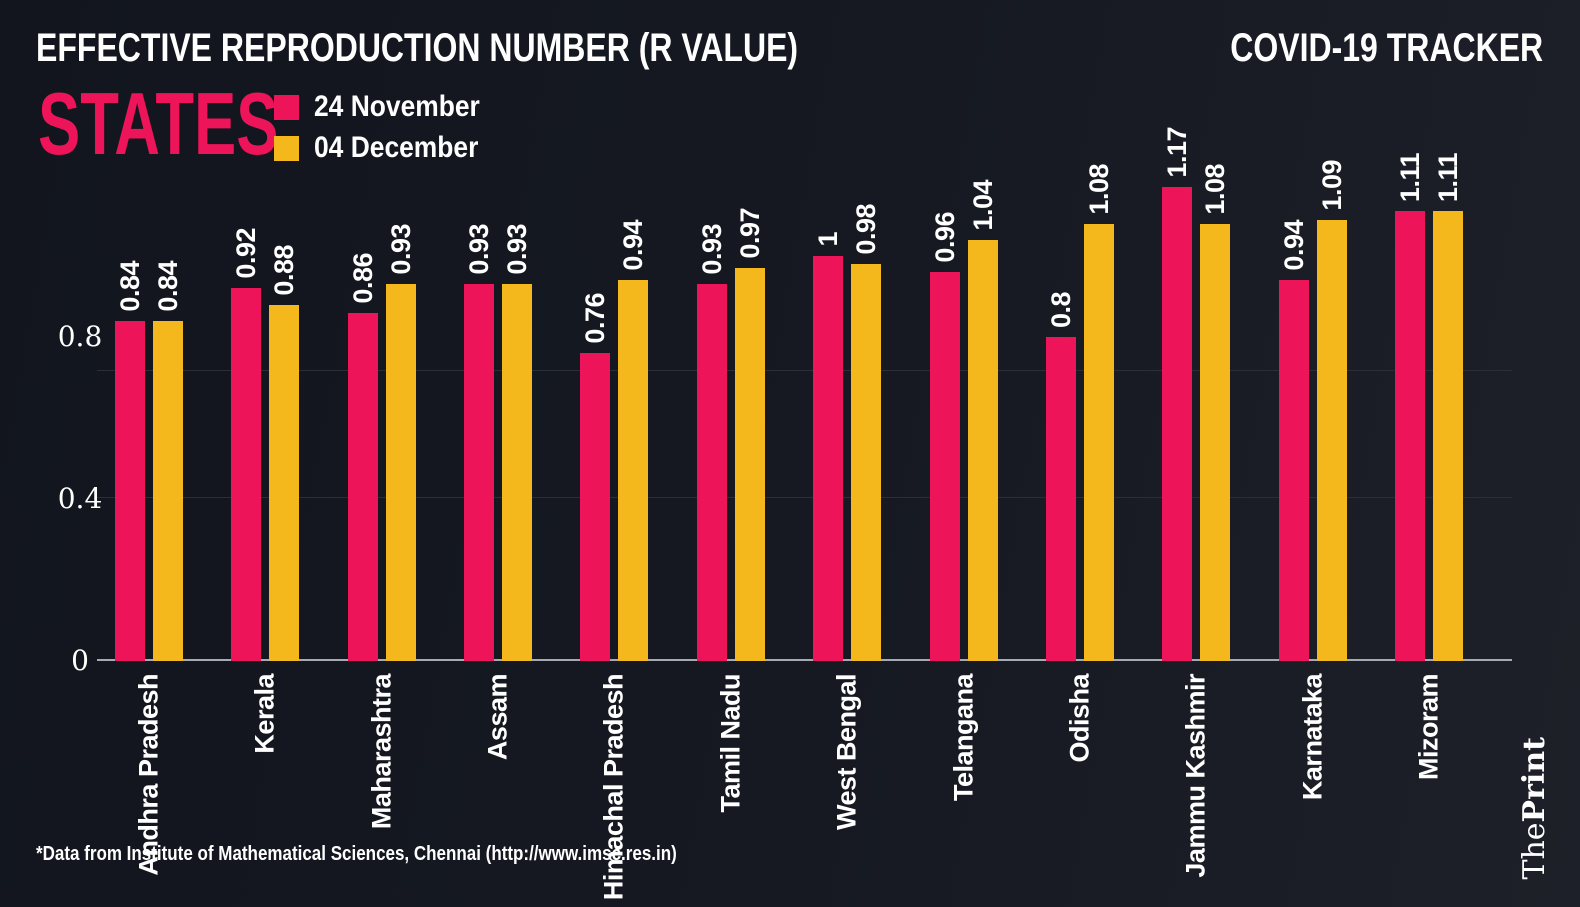 This screenshot has width=1580, height=907. Describe the element at coordinates (1429, 466) in the screenshot. I see `bar-group-mizoram: 1.11 1.11 Mizoram` at that location.